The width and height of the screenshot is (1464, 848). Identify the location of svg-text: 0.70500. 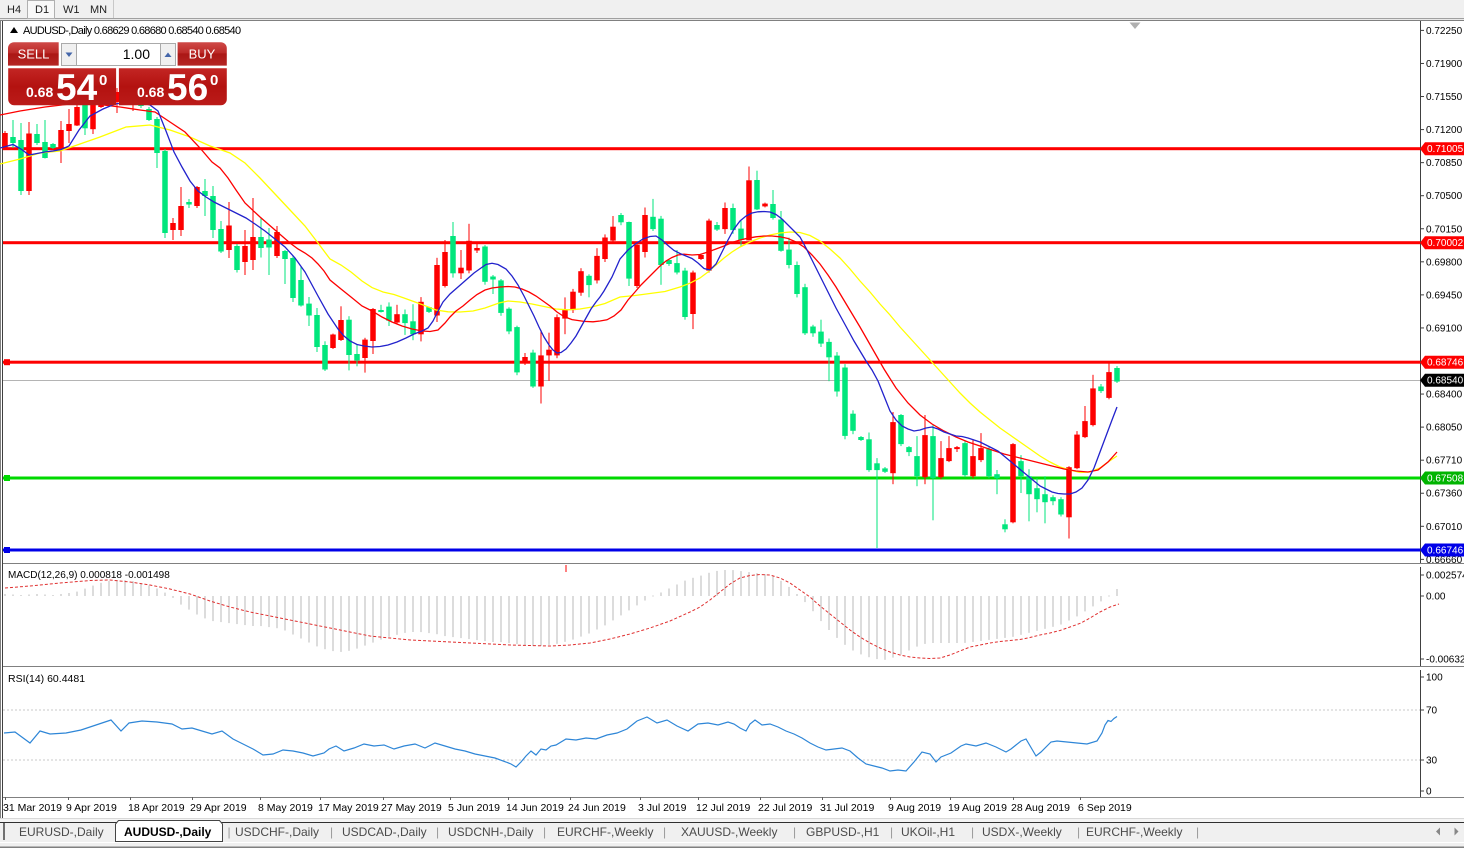
(1444, 196).